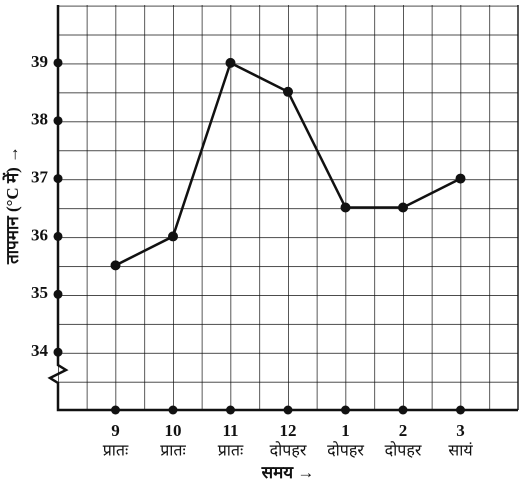 This screenshot has width=529, height=484. What do you see at coordinates (12, 205) in the screenshot?
I see `y-axis-label: तापमान (°C में) →` at bounding box center [12, 205].